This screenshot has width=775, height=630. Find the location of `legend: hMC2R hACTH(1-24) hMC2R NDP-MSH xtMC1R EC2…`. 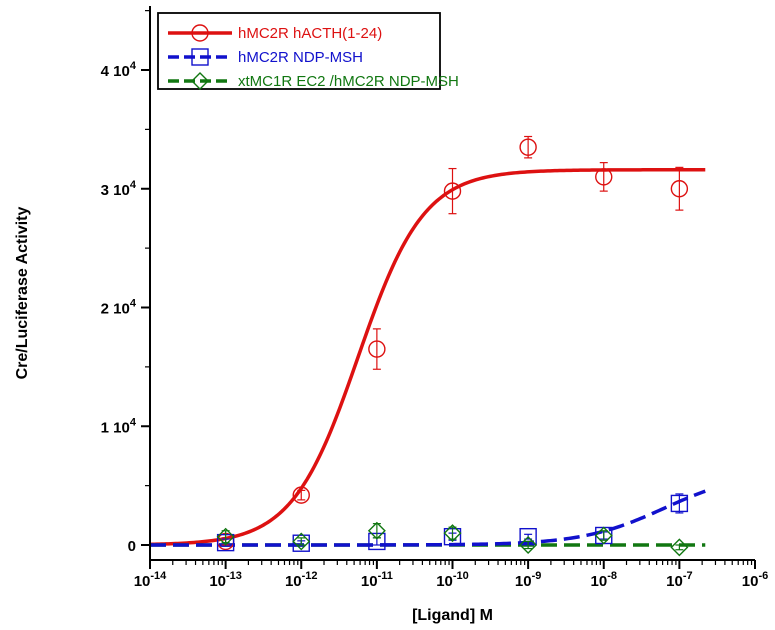

legend: hMC2R hACTH(1-24) hMC2R NDP-MSH xtMC1R EC2… is located at coordinates (308, 51).